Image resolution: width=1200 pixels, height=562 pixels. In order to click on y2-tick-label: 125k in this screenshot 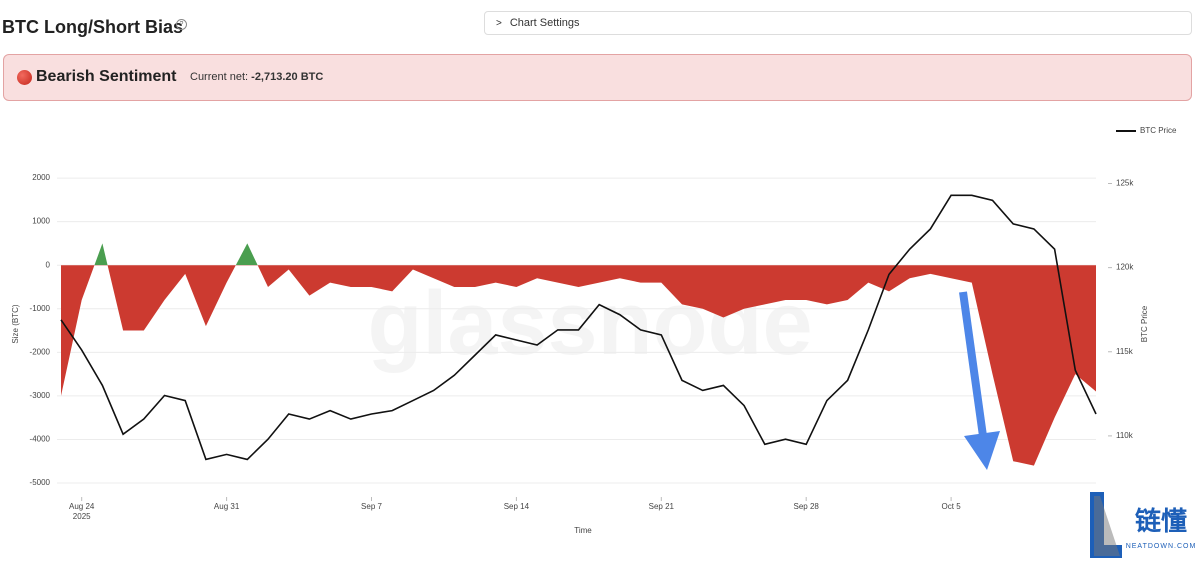, I will do `click(1125, 183)`.